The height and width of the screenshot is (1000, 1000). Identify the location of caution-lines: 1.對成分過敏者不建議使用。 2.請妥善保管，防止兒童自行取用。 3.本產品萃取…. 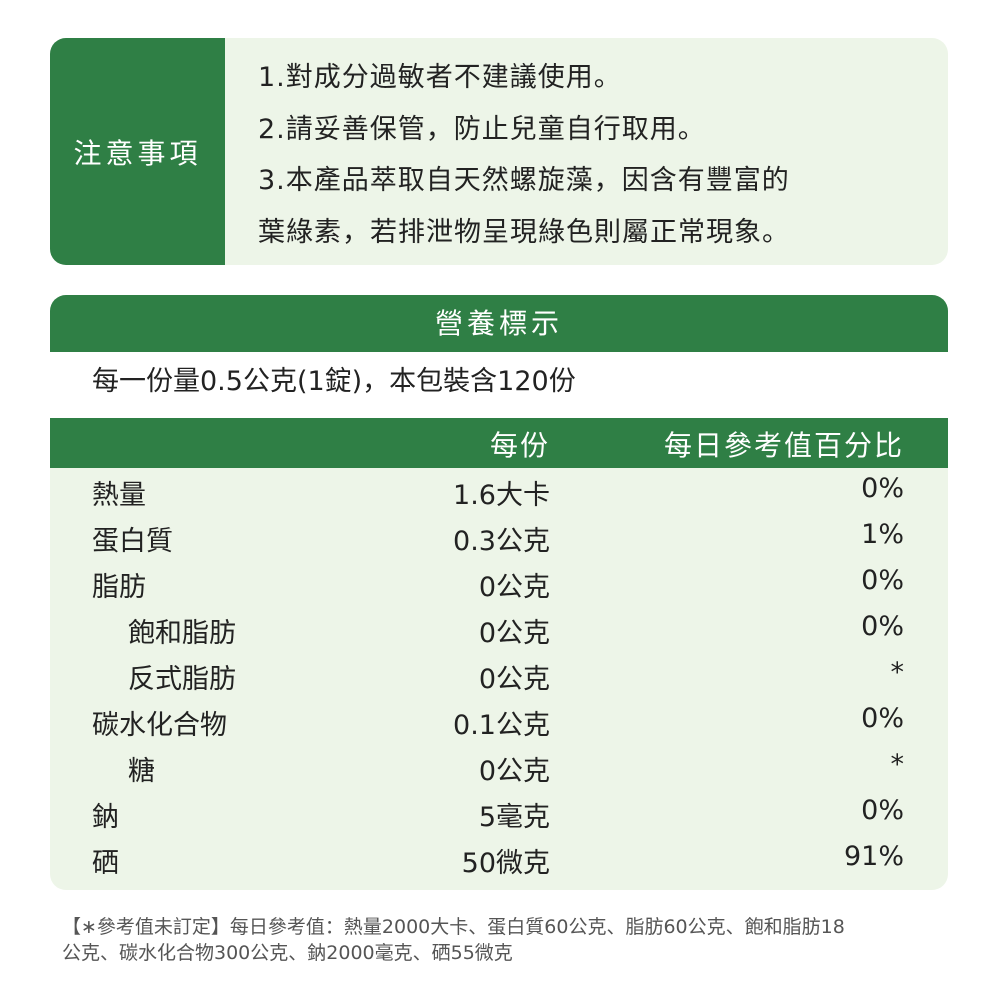
(524, 155).